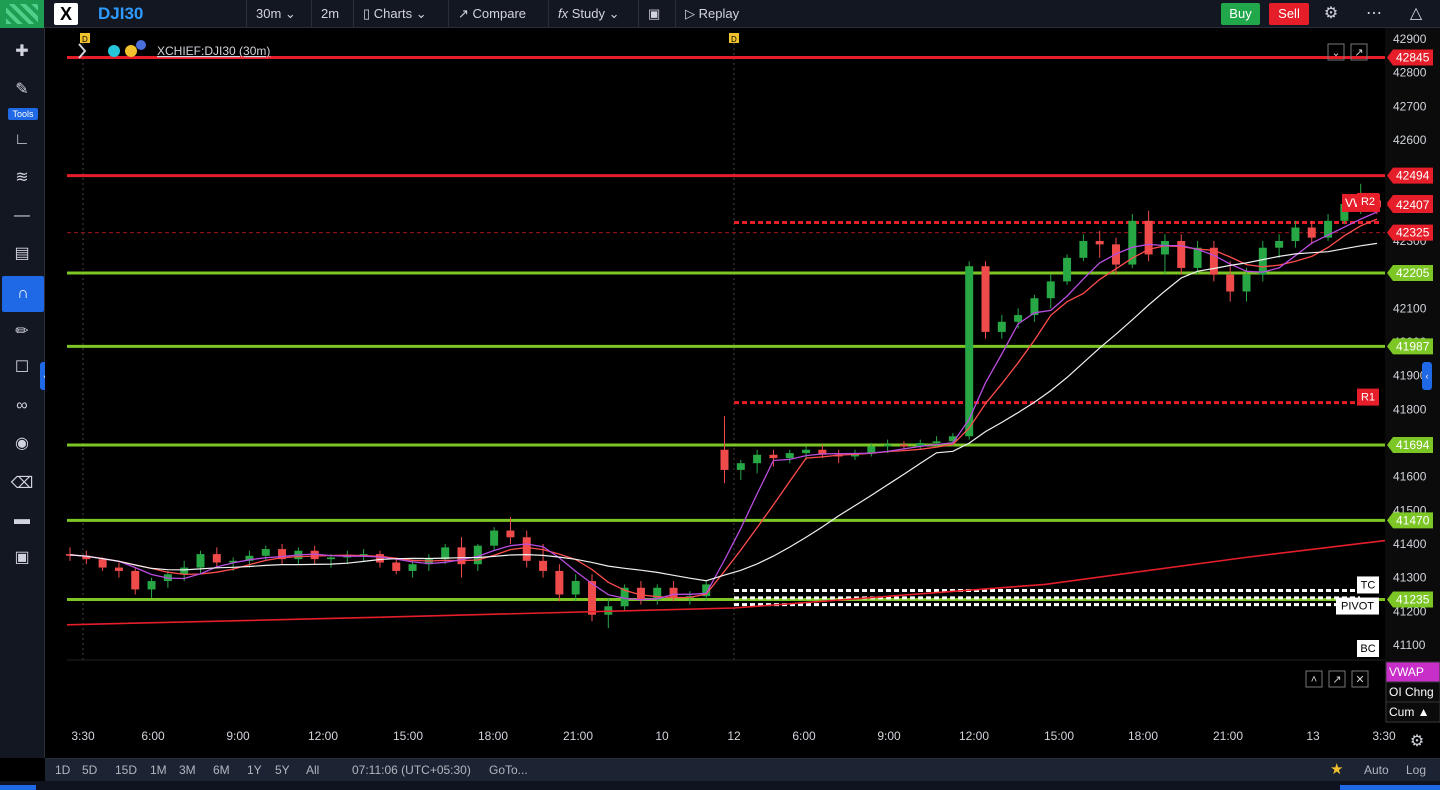 The height and width of the screenshot is (790, 1440). What do you see at coordinates (23, 294) in the screenshot?
I see `magnet-icon: ∩` at bounding box center [23, 294].